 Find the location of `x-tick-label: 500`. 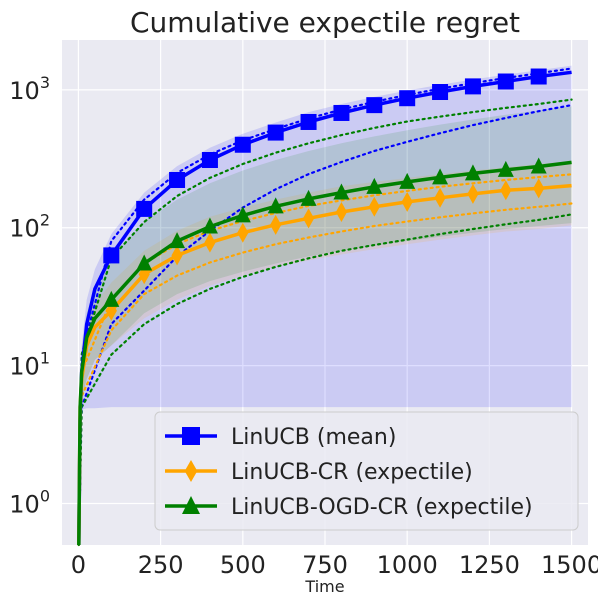

x-tick-label: 500 is located at coordinates (243, 565).